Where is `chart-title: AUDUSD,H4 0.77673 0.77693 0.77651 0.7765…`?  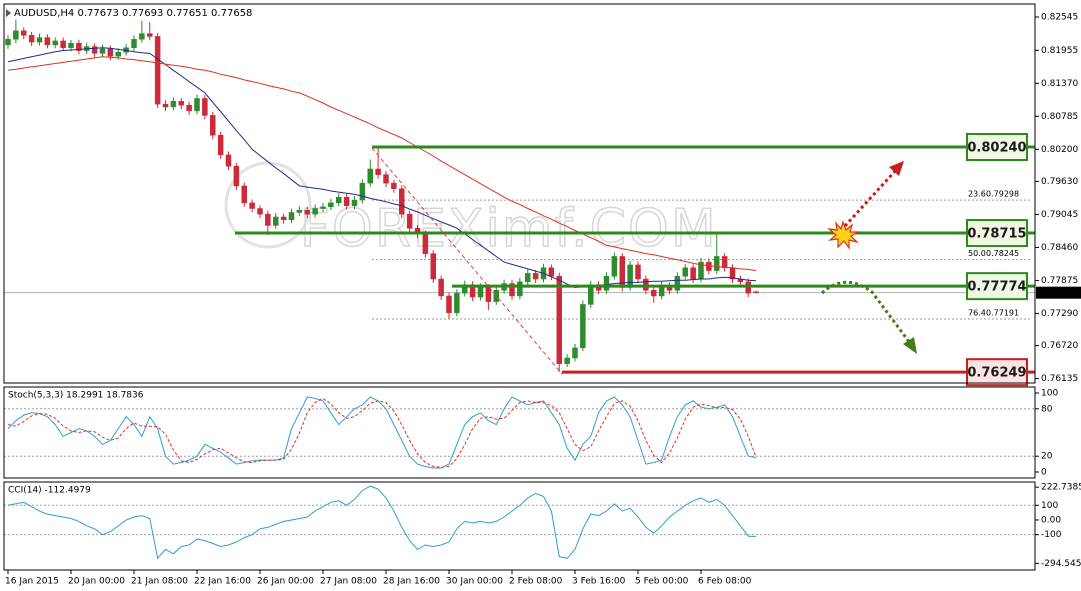
chart-title: AUDUSD,H4 0.77673 0.77693 0.77651 0.7765… is located at coordinates (133, 13).